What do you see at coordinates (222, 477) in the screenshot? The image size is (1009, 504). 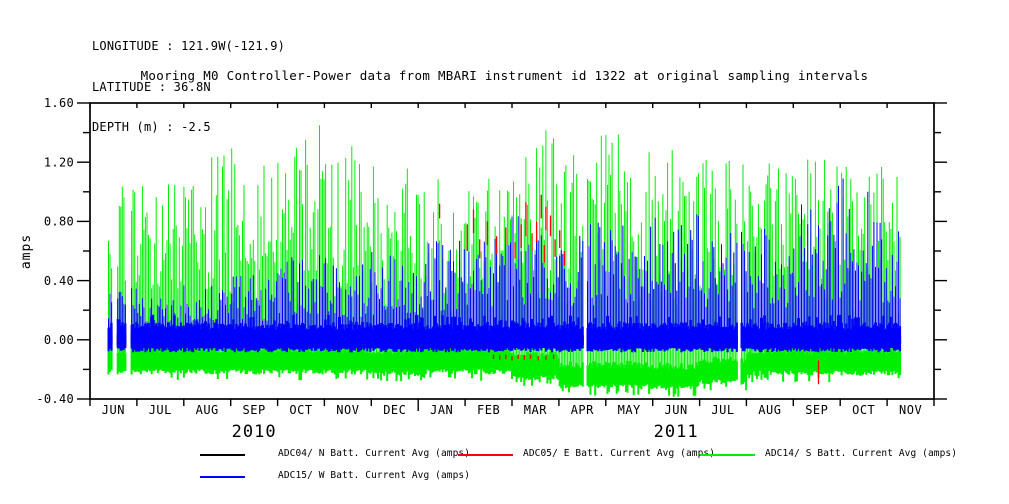 I see `legend-line-w-batt` at bounding box center [222, 477].